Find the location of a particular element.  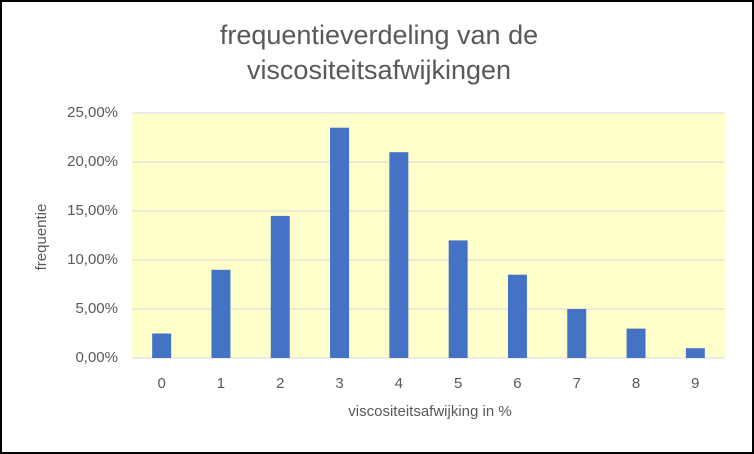

x-tick-label: 7 is located at coordinates (577, 383).